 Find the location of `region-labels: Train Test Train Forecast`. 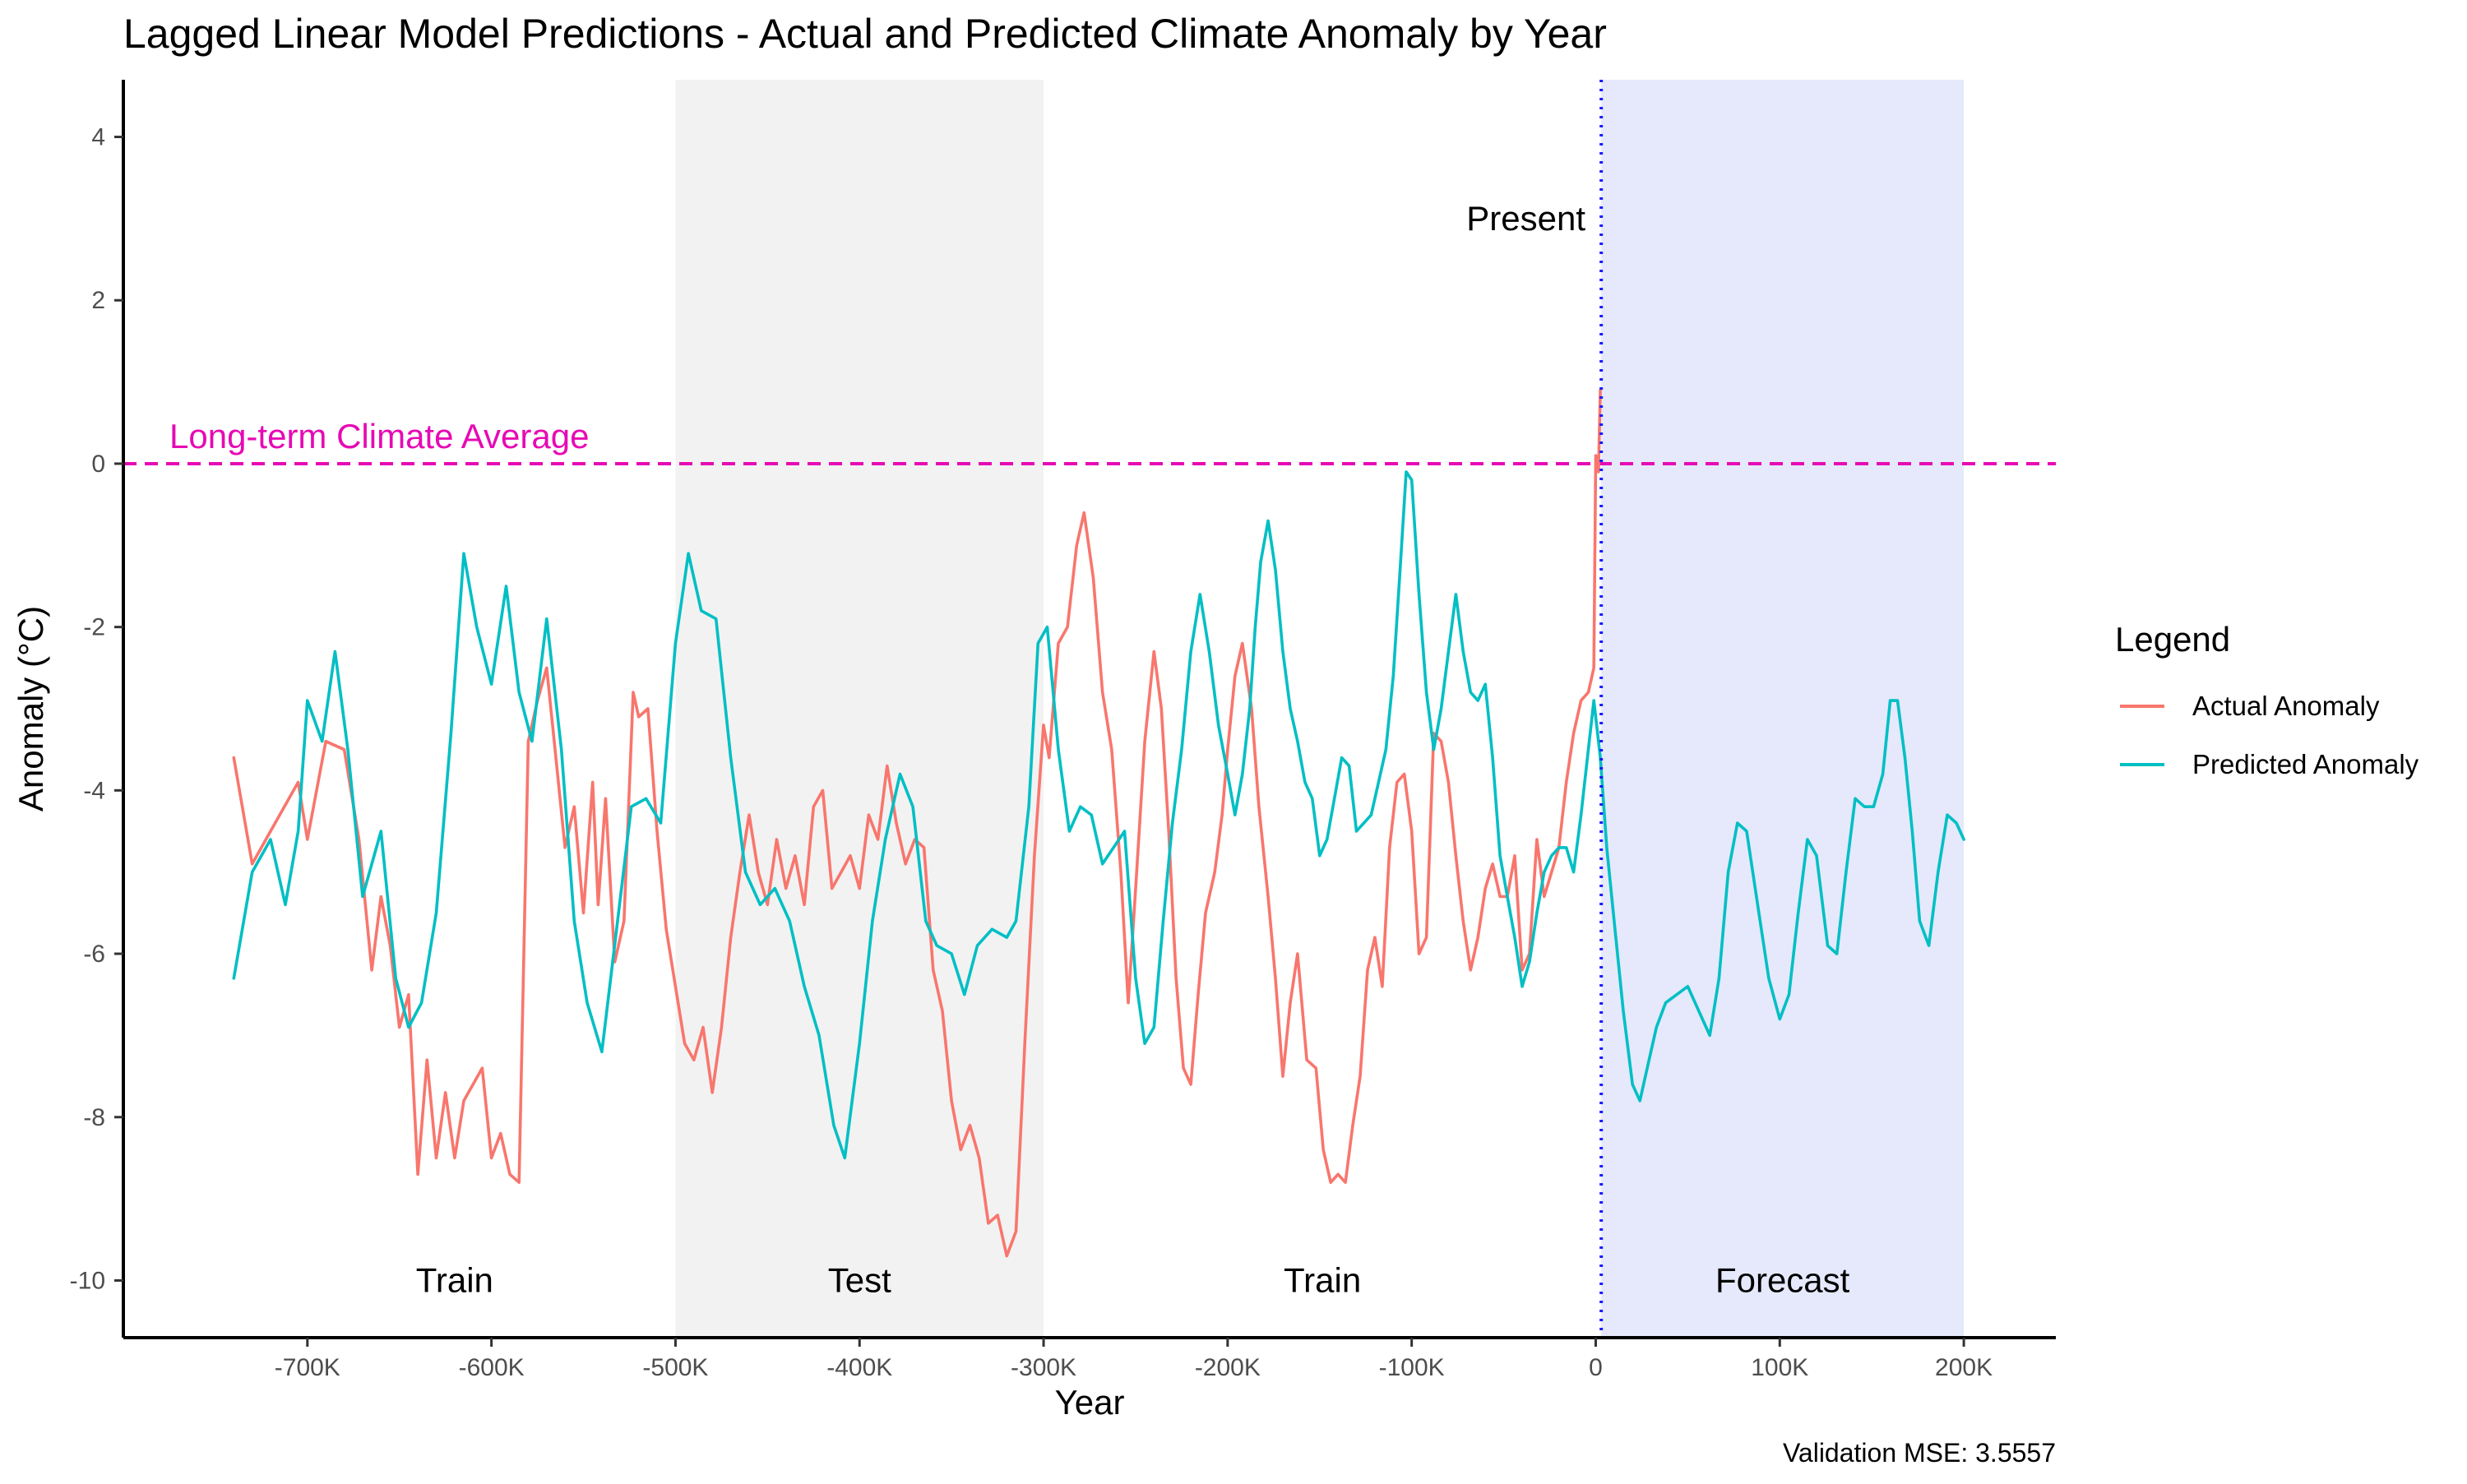

region-labels: Train Test Train Forecast is located at coordinates (1133, 1279).